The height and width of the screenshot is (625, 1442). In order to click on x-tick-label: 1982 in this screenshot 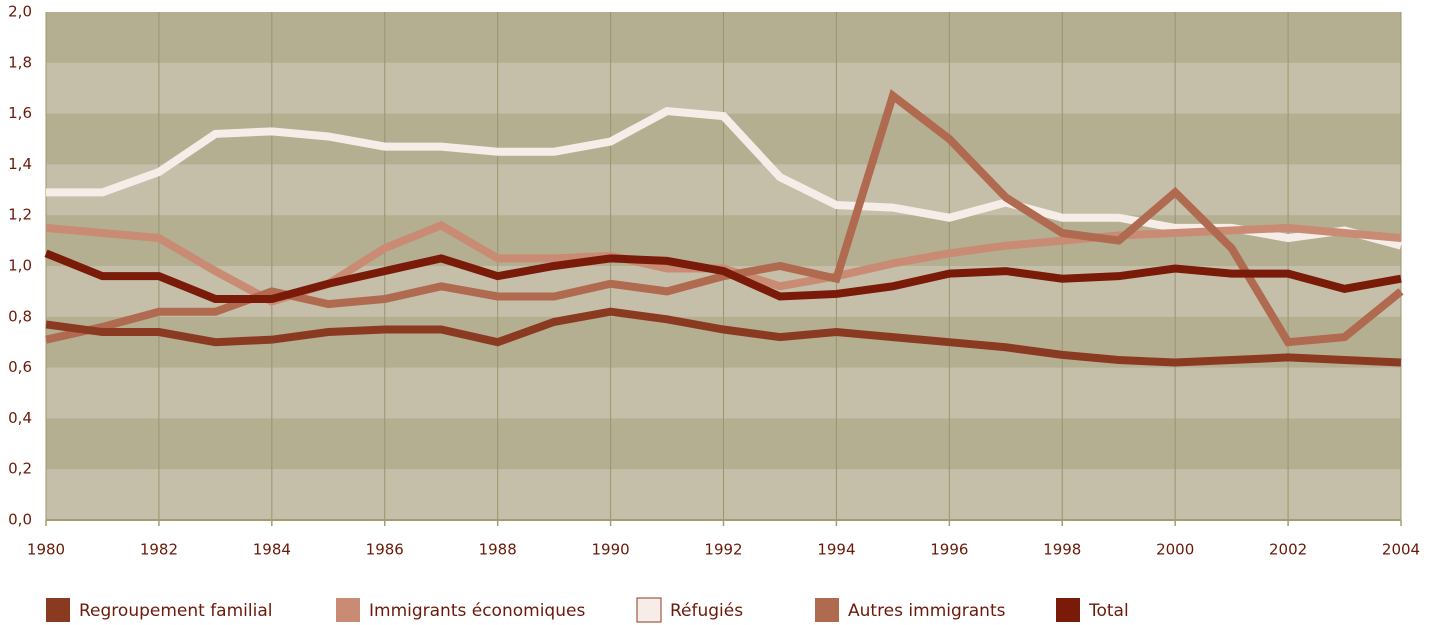, I will do `click(159, 550)`.